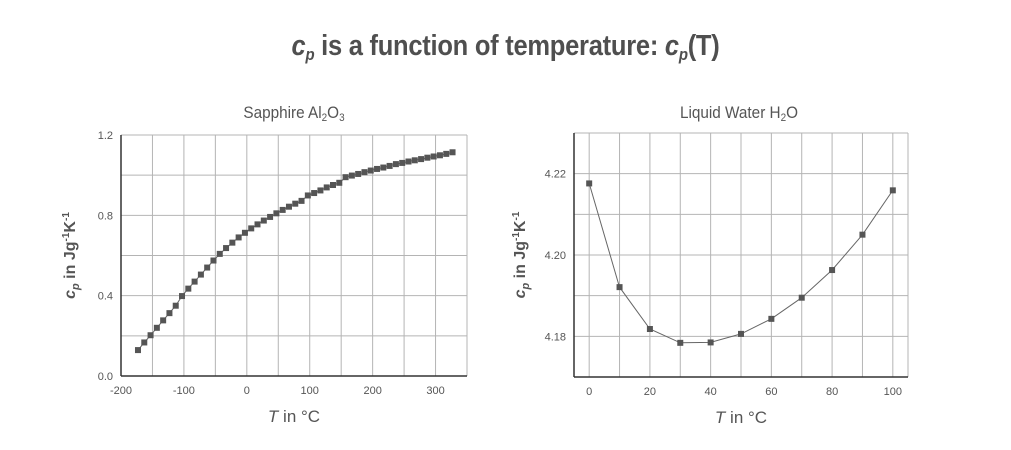  What do you see at coordinates (555, 337) in the screenshot?
I see `y-tick-label: 4.18` at bounding box center [555, 337].